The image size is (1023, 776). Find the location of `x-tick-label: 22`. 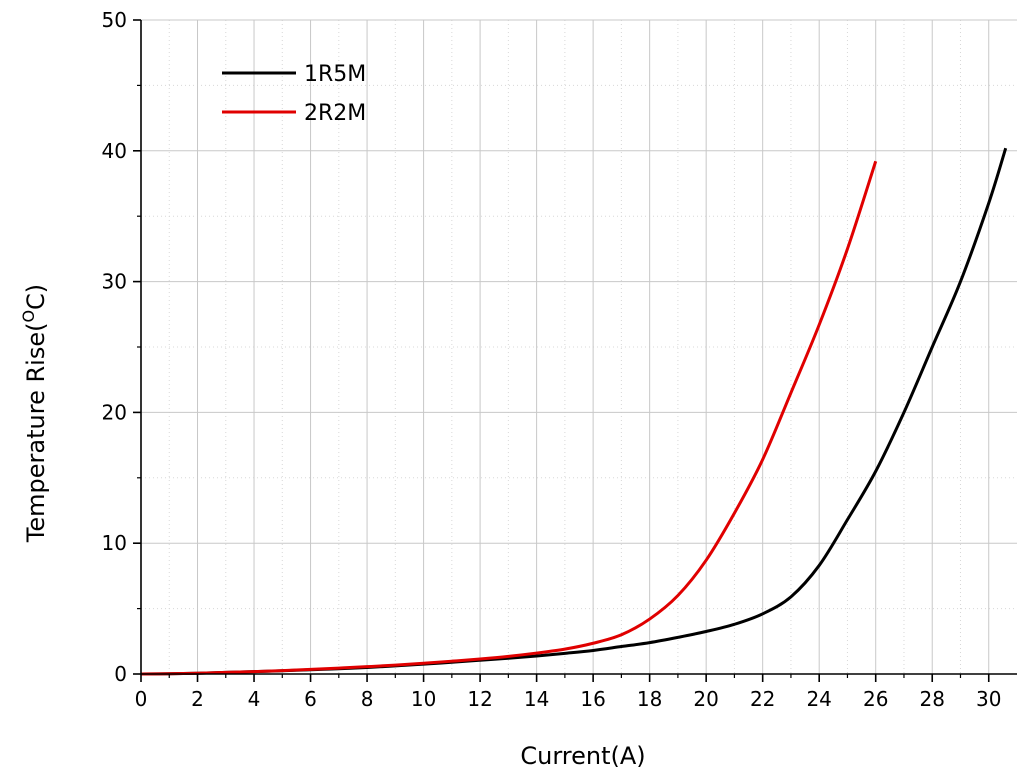

x-tick-label: 22 is located at coordinates (762, 699).